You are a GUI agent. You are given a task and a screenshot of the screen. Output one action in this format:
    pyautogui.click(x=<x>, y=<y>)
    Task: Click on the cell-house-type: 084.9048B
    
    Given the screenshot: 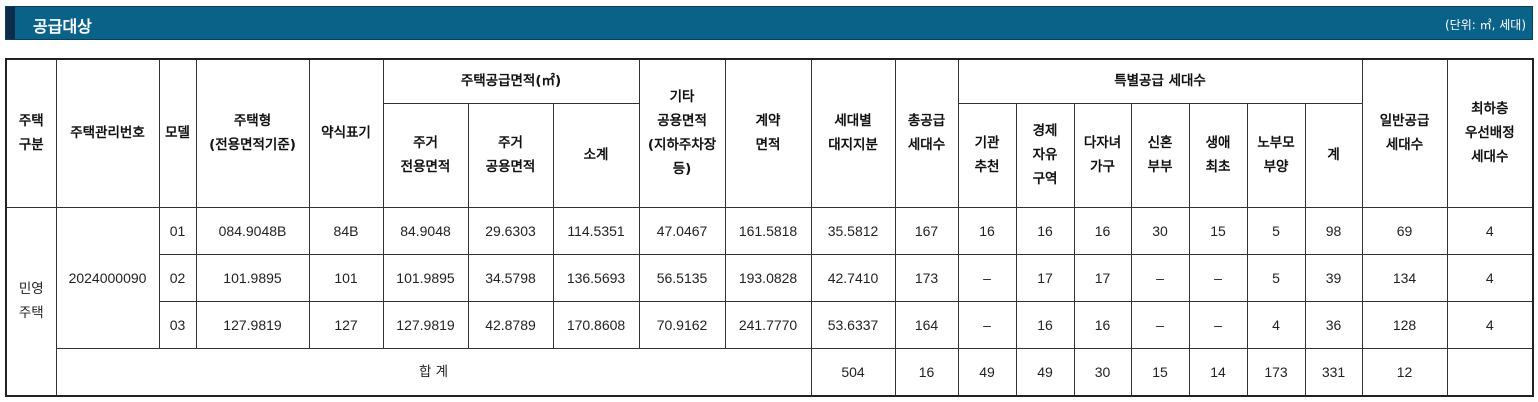 What is the action you would take?
    pyautogui.click(x=252, y=230)
    